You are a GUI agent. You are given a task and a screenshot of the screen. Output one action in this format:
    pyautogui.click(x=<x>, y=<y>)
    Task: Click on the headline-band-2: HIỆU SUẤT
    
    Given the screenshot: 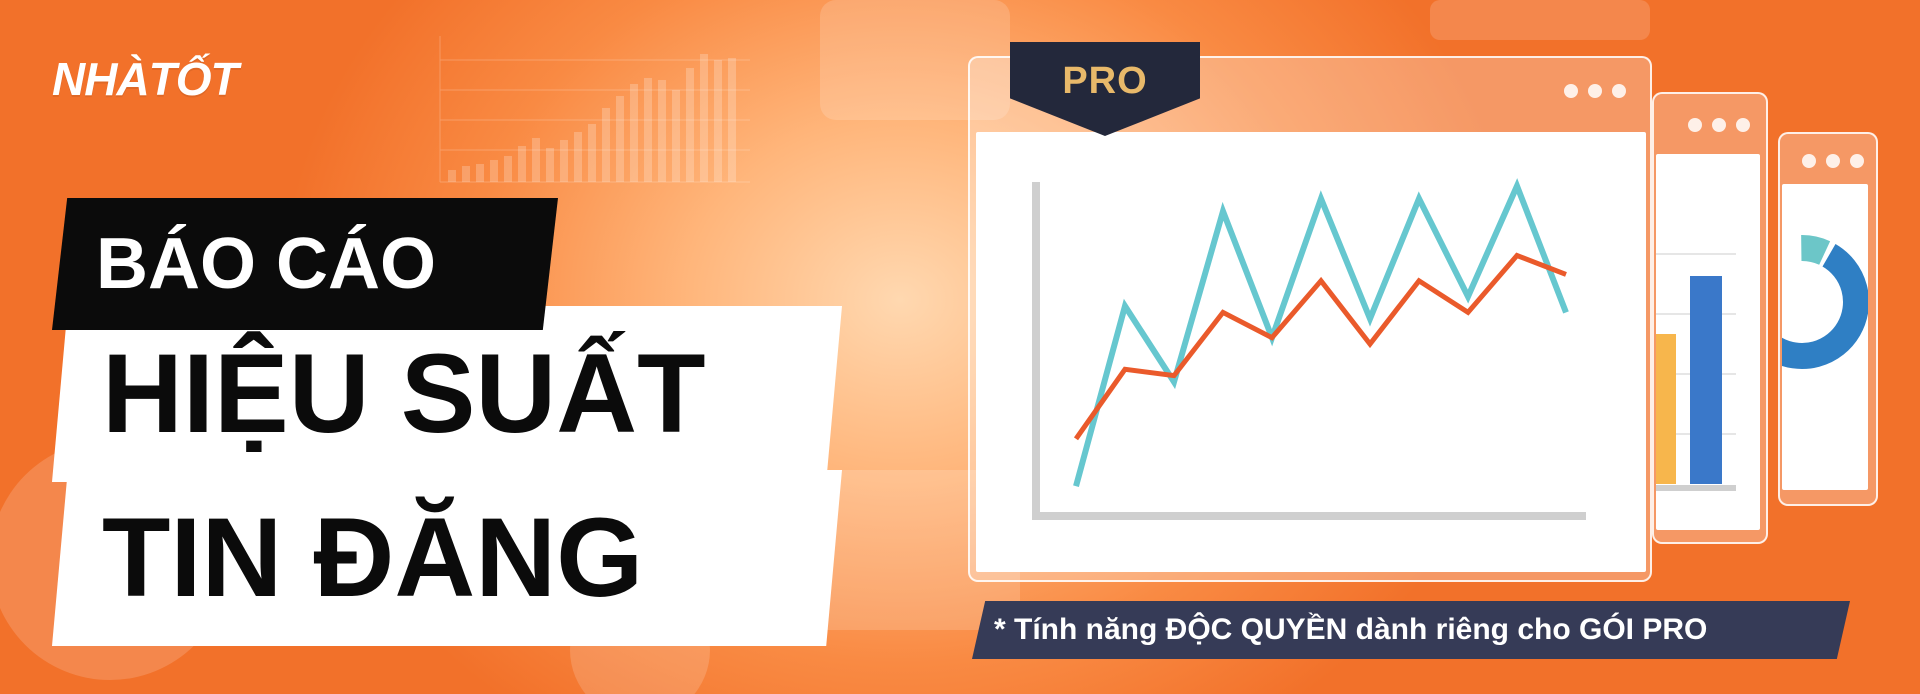 What is the action you would take?
    pyautogui.click(x=447, y=394)
    